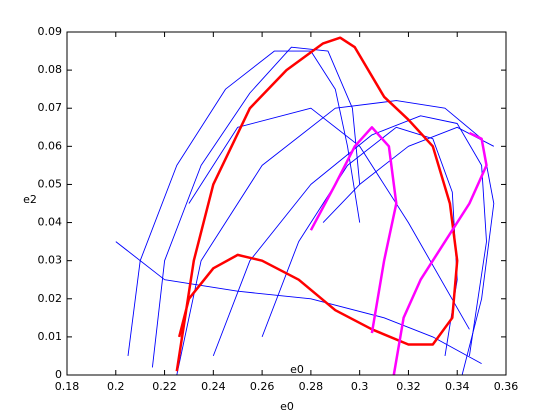 The width and height of the screenshot is (560, 420). What do you see at coordinates (50, 298) in the screenshot?
I see `y-tick-label: 0.02` at bounding box center [50, 298].